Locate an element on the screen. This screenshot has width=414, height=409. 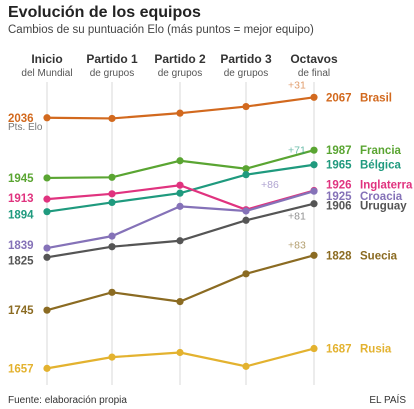
gain-annotation: +31 is located at coordinates (297, 85).